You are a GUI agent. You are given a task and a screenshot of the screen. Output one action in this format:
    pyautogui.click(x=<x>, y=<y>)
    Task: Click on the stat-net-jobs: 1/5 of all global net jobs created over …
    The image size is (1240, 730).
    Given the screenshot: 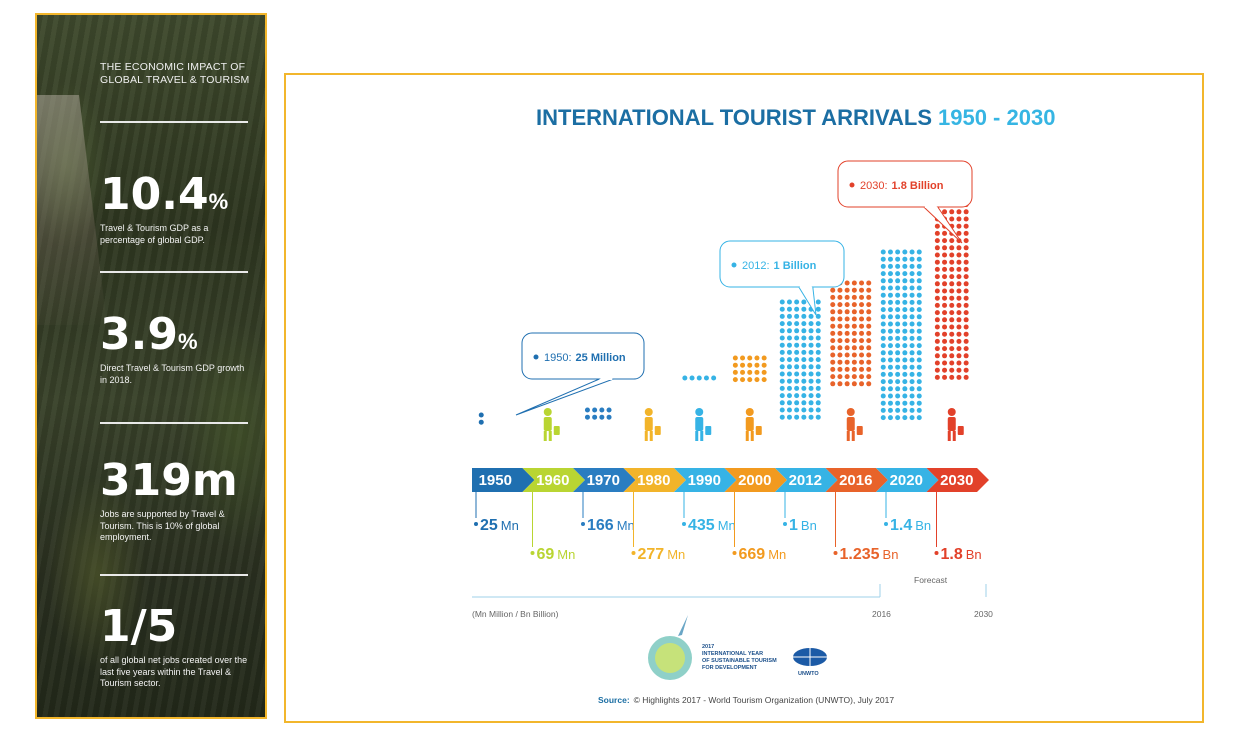 What is the action you would take?
    pyautogui.click(x=174, y=647)
    